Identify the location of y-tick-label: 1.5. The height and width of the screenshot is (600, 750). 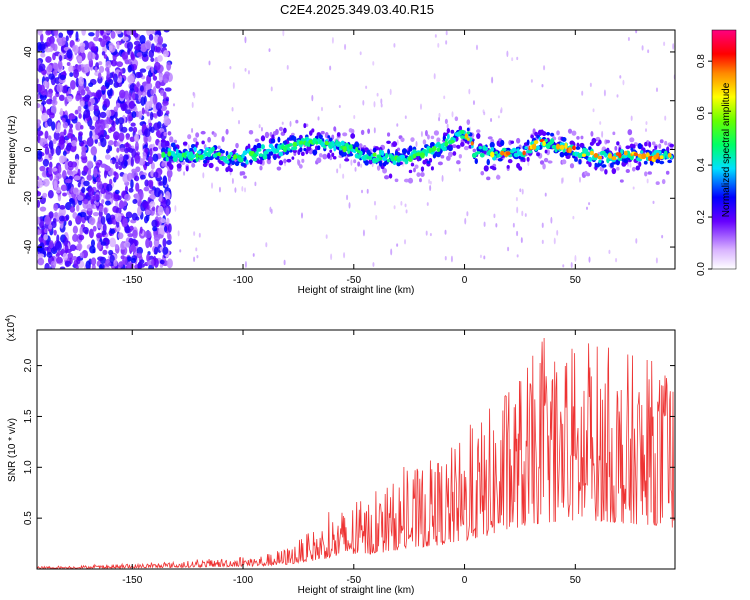
(28, 416).